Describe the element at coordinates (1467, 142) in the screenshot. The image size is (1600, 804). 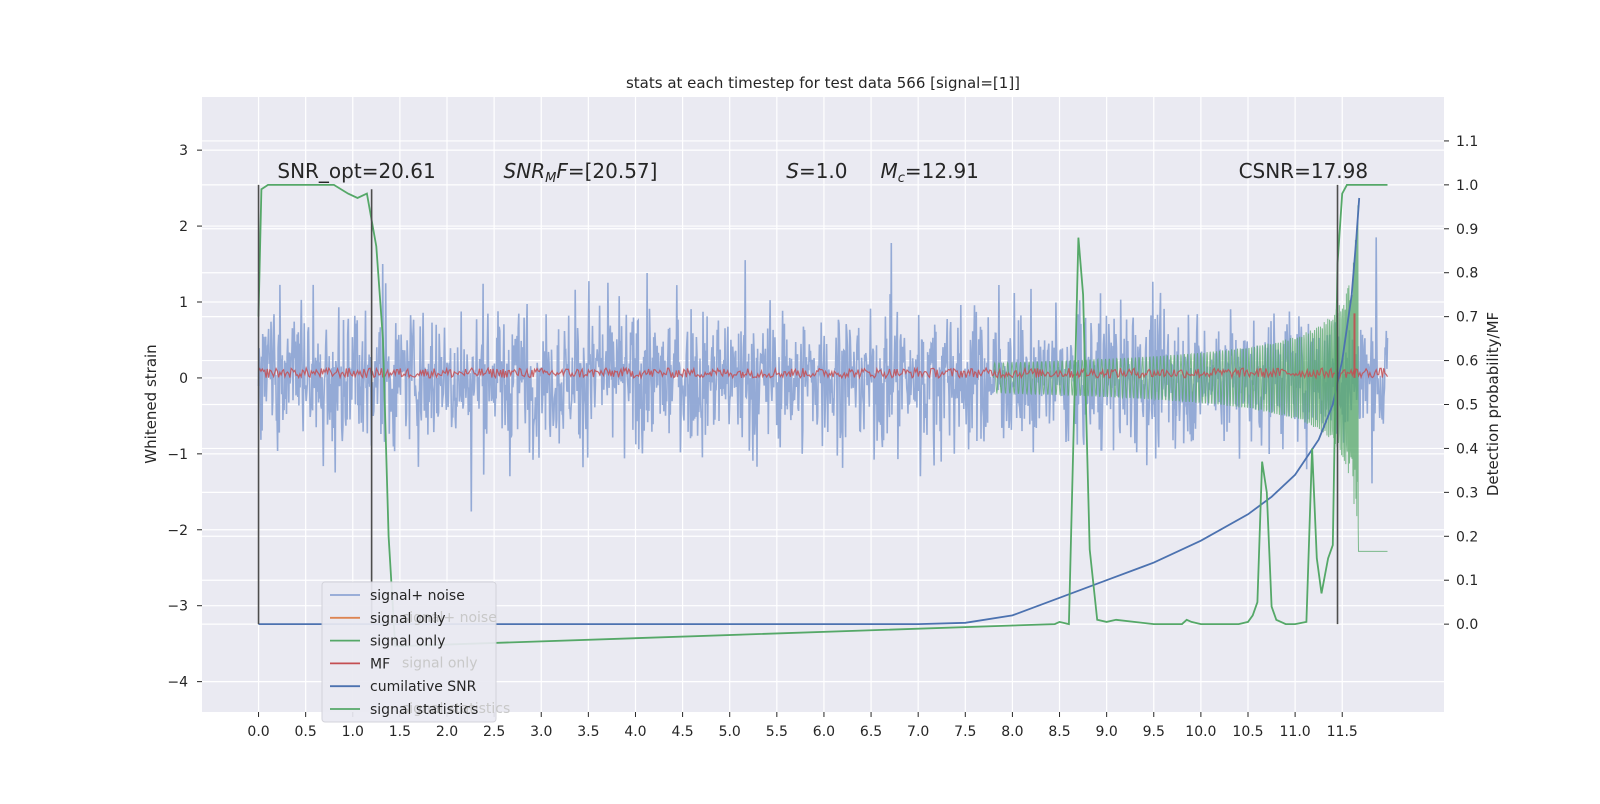
I see `y-tick-label-right: 1.1` at that location.